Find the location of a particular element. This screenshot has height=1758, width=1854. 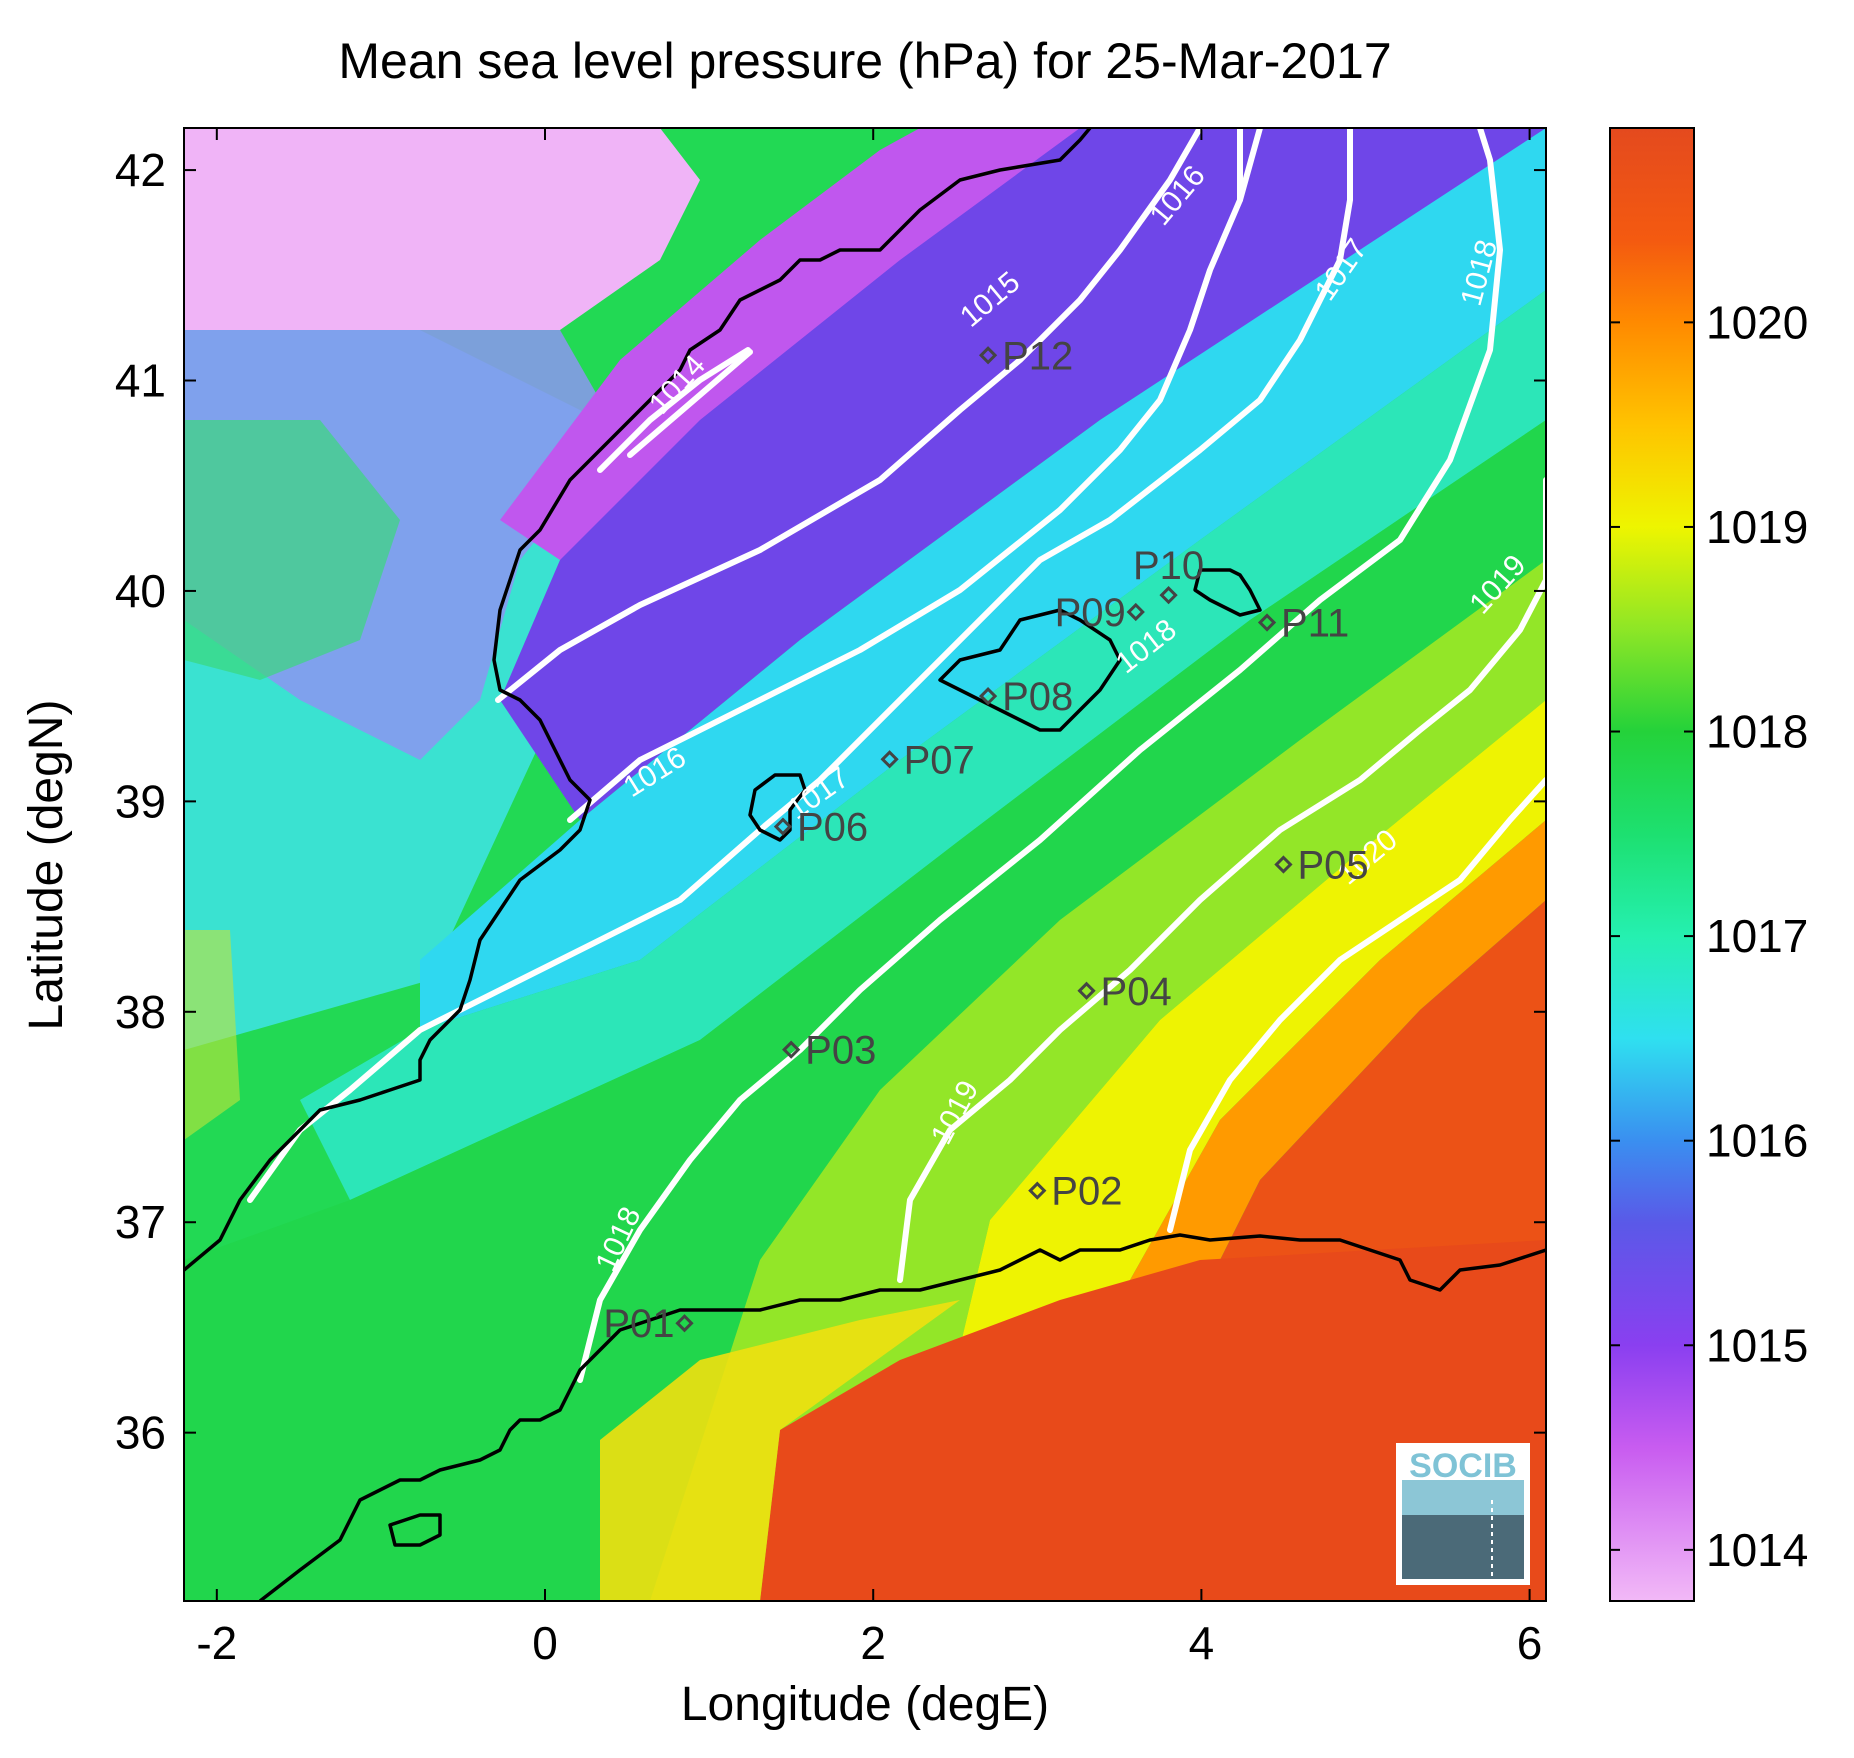

x-tick-label: 0 is located at coordinates (545, 1643).